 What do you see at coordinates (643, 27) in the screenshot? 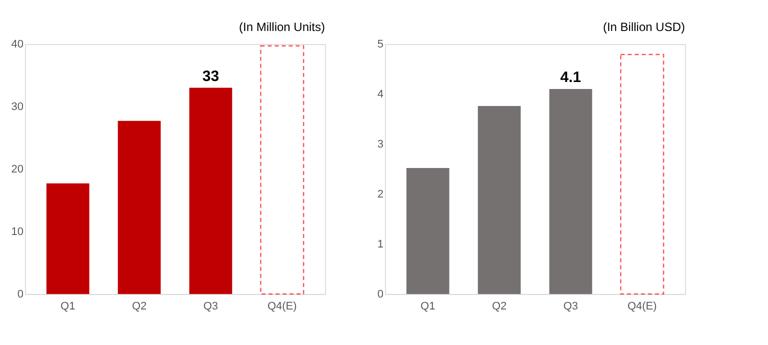
I see `chart-subtitle: (In Billion USD)` at bounding box center [643, 27].